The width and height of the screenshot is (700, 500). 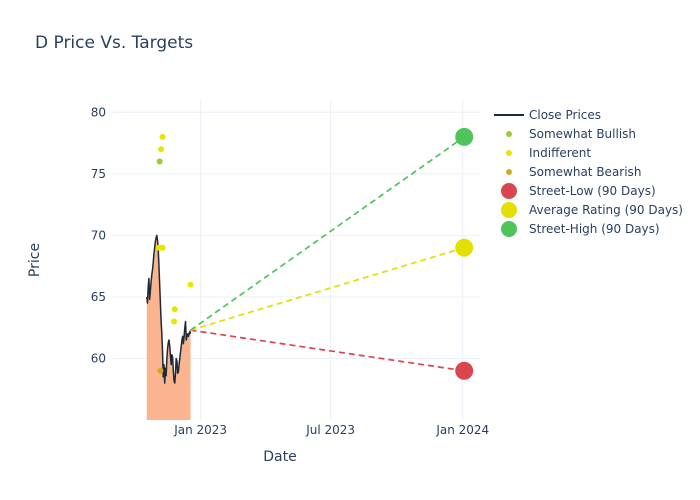 I want to click on y-axis-ticks: 60 65 70 75 80, so click(x=98, y=235).